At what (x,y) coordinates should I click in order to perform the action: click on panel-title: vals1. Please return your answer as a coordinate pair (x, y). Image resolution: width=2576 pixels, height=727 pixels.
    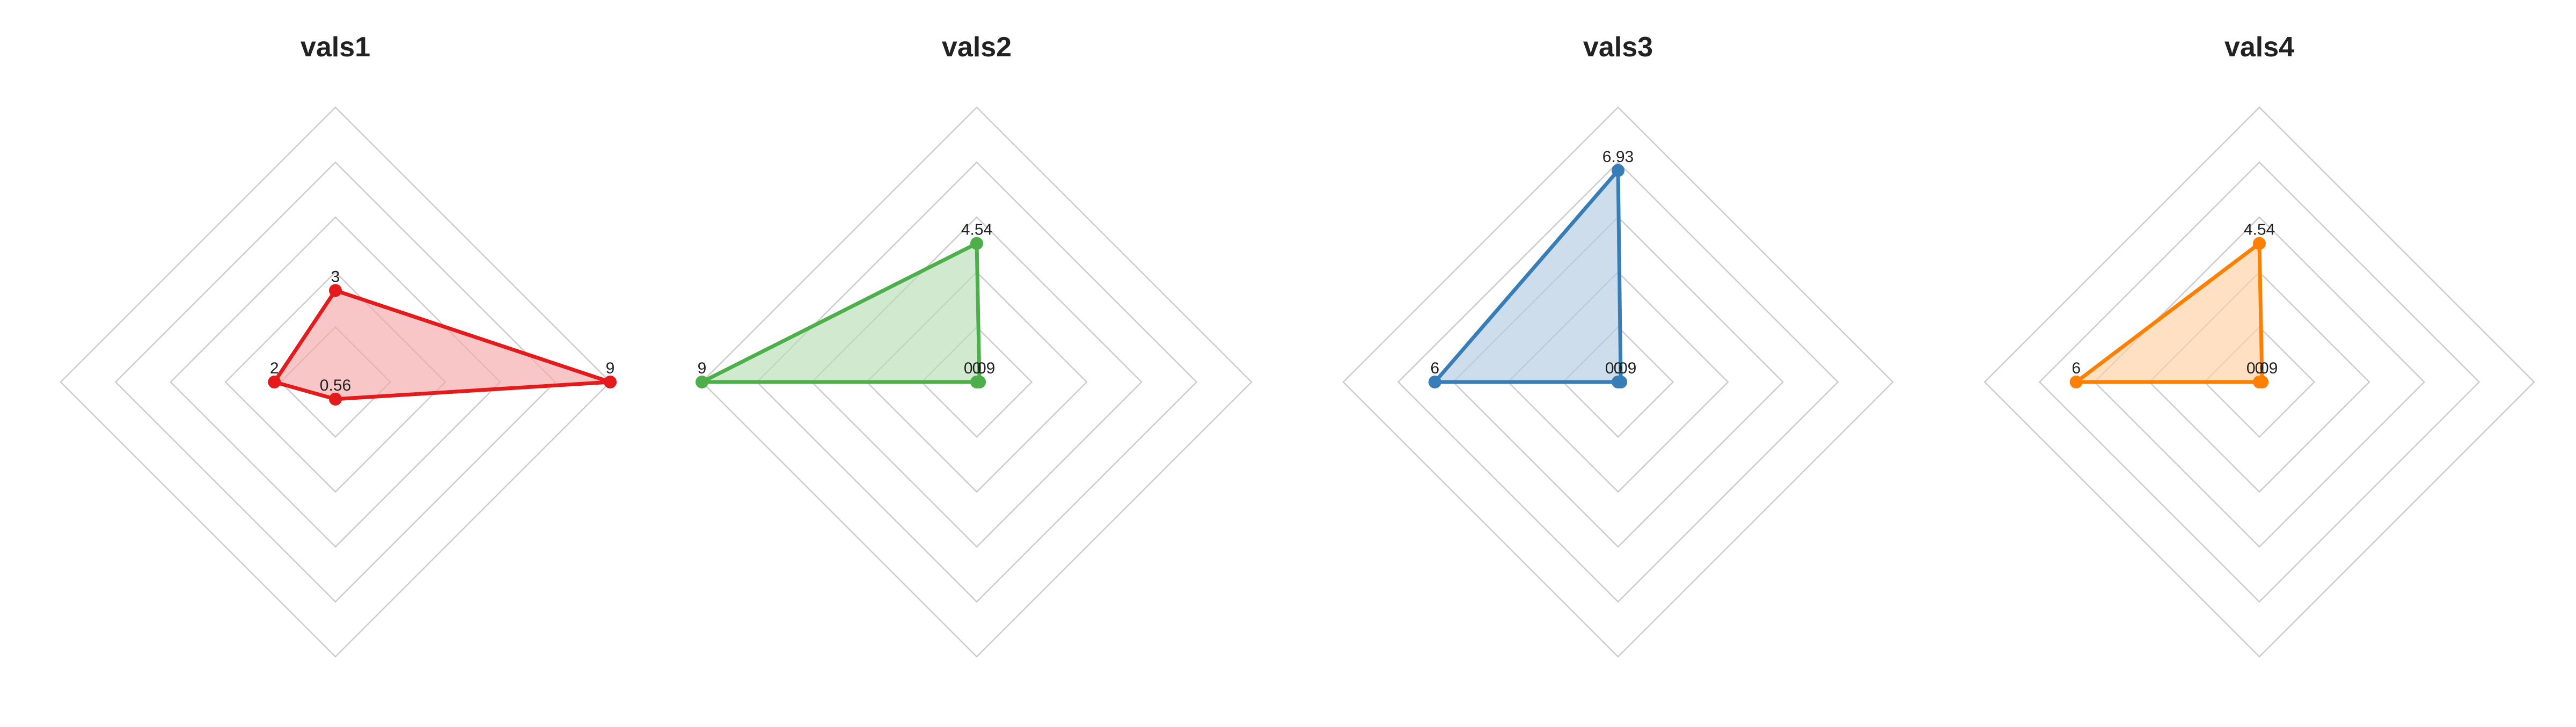
    Looking at the image, I should click on (335, 47).